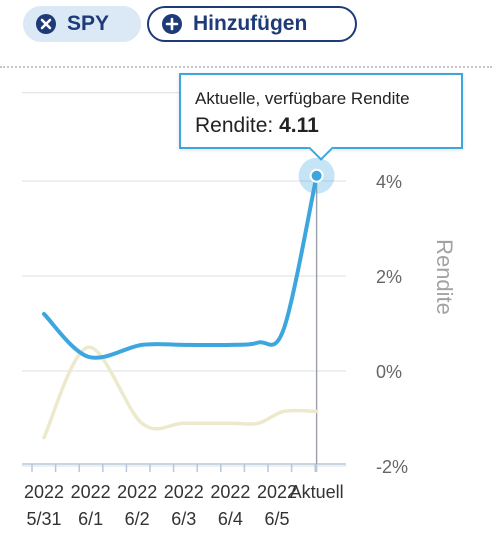 This screenshot has height=538, width=492. What do you see at coordinates (299, 125) in the screenshot?
I see `tooltip-value: 4.11` at bounding box center [299, 125].